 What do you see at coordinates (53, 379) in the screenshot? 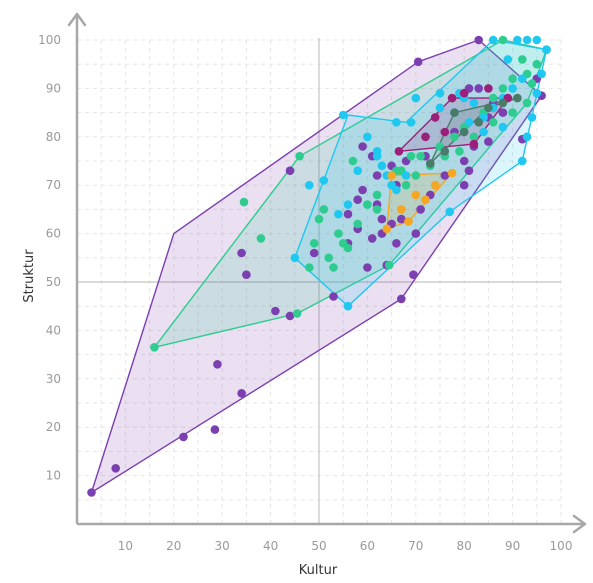
I see `y-tick-label: 30` at bounding box center [53, 379].